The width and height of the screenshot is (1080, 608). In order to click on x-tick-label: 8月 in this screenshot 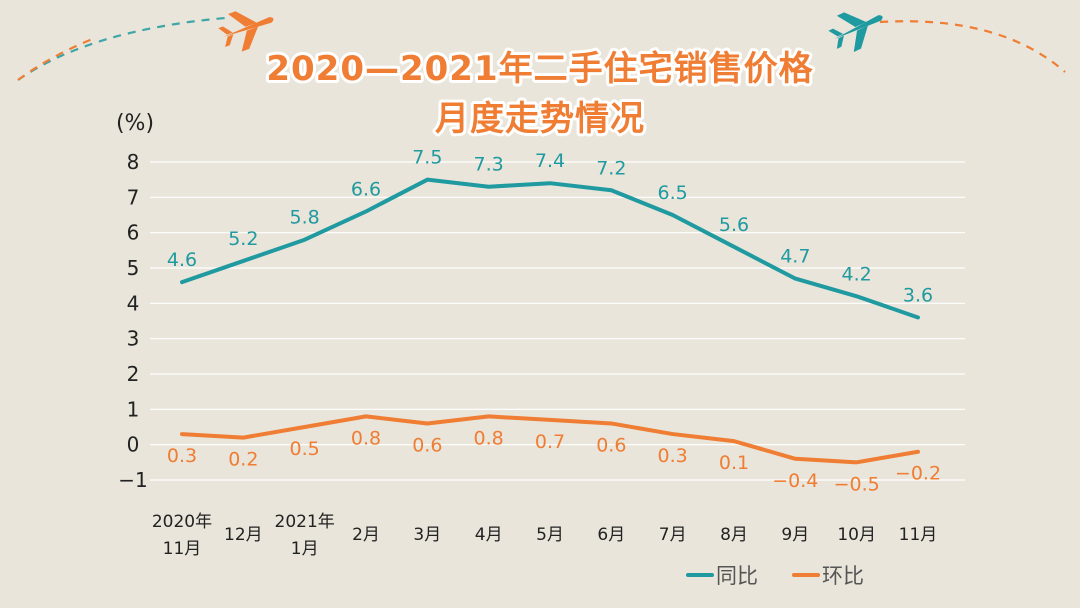, I will do `click(734, 535)`.